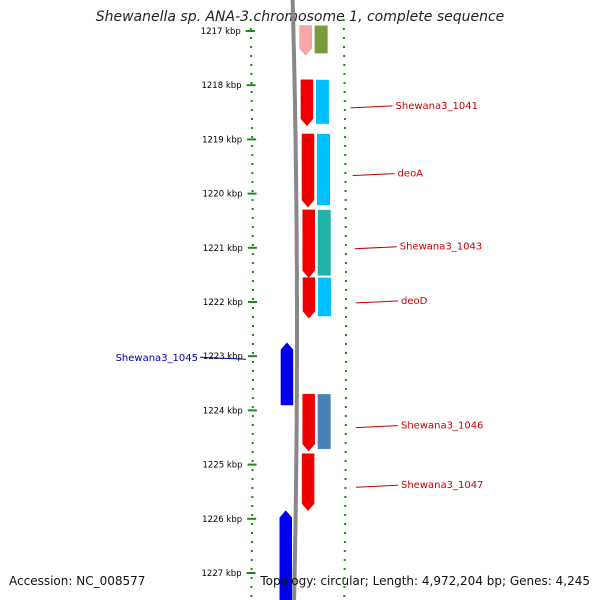 This screenshot has height=600, width=600. What do you see at coordinates (414, 301) in the screenshot?
I see `feature-label: deoD` at bounding box center [414, 301].